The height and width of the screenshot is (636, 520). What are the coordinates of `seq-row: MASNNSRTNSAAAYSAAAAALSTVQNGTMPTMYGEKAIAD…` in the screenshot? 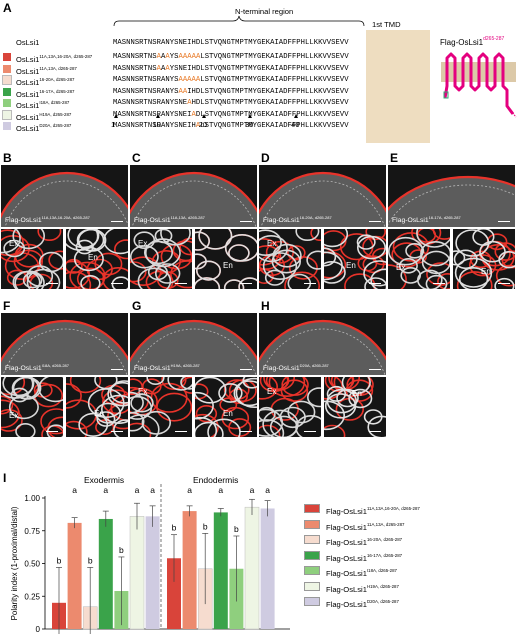 It's located at (231, 57).